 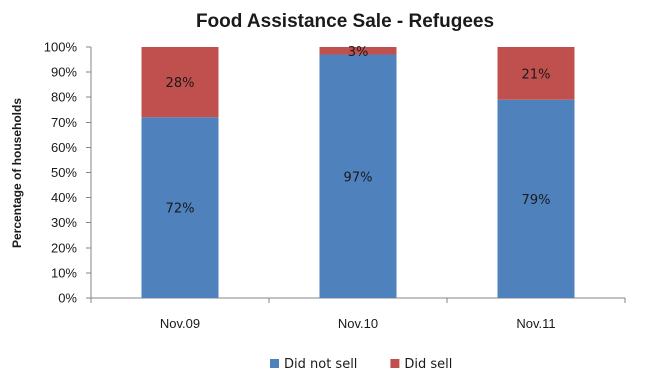 I want to click on y-tick-label: 90%, so click(x=64, y=72).